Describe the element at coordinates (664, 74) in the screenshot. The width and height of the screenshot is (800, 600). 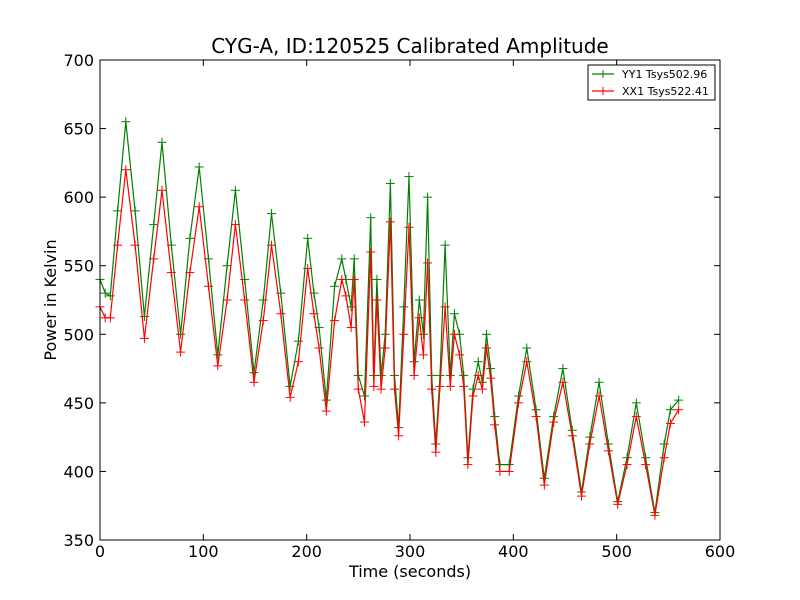
I see `legend-label-0: YY1 Tsys502.96` at that location.